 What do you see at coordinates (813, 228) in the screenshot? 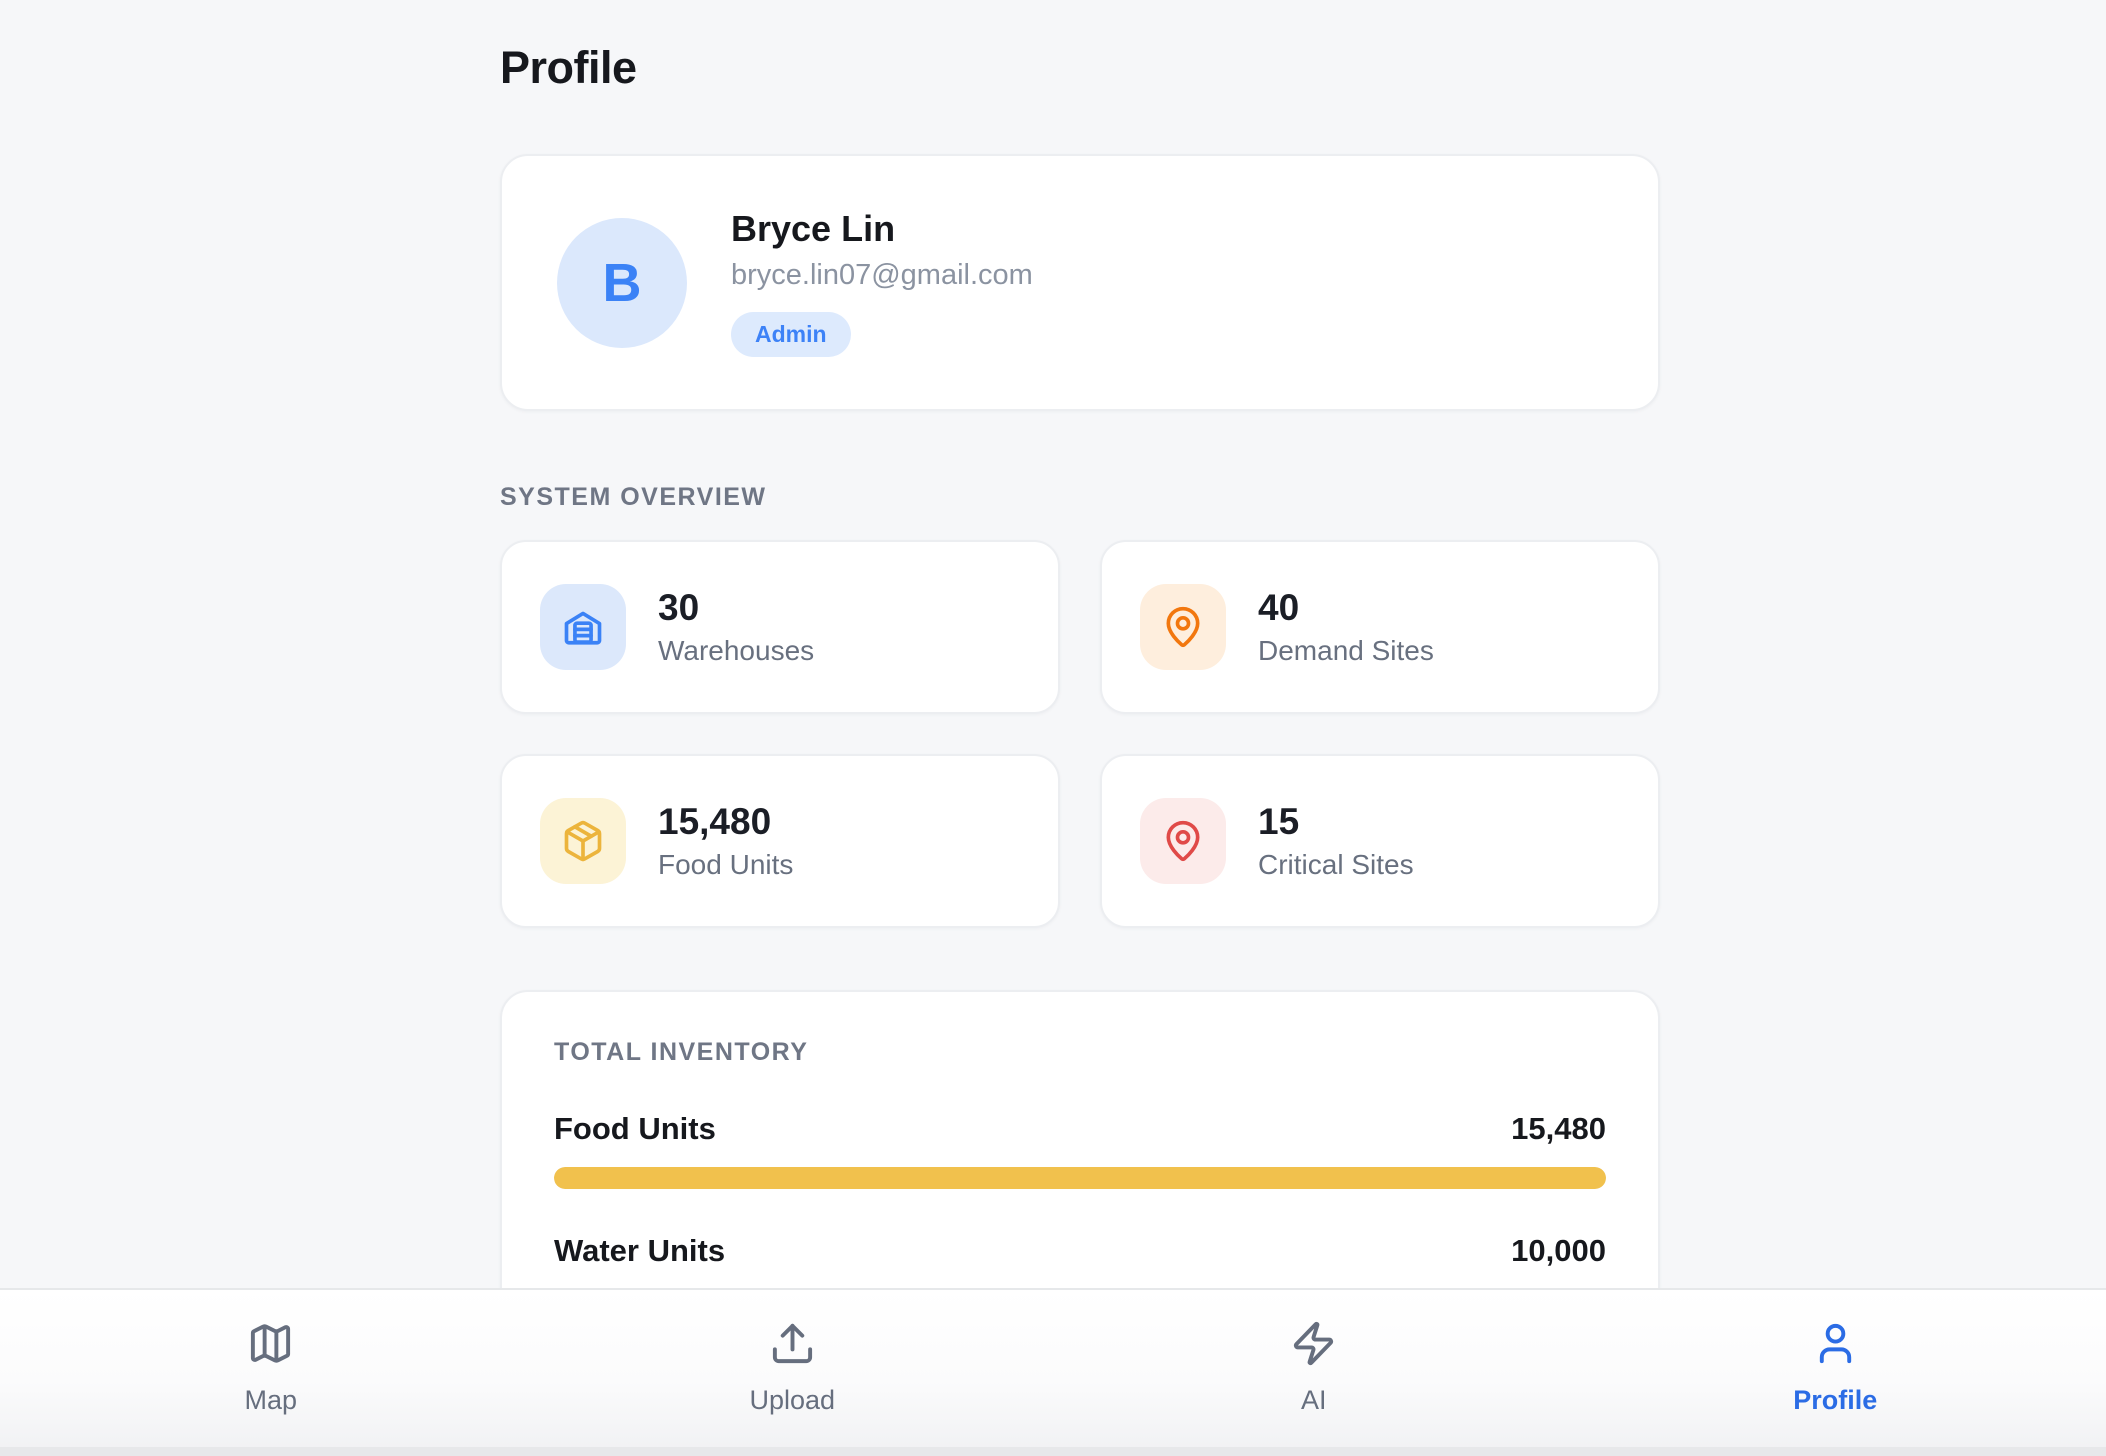
I see `profile-name: Bryce Lin` at bounding box center [813, 228].